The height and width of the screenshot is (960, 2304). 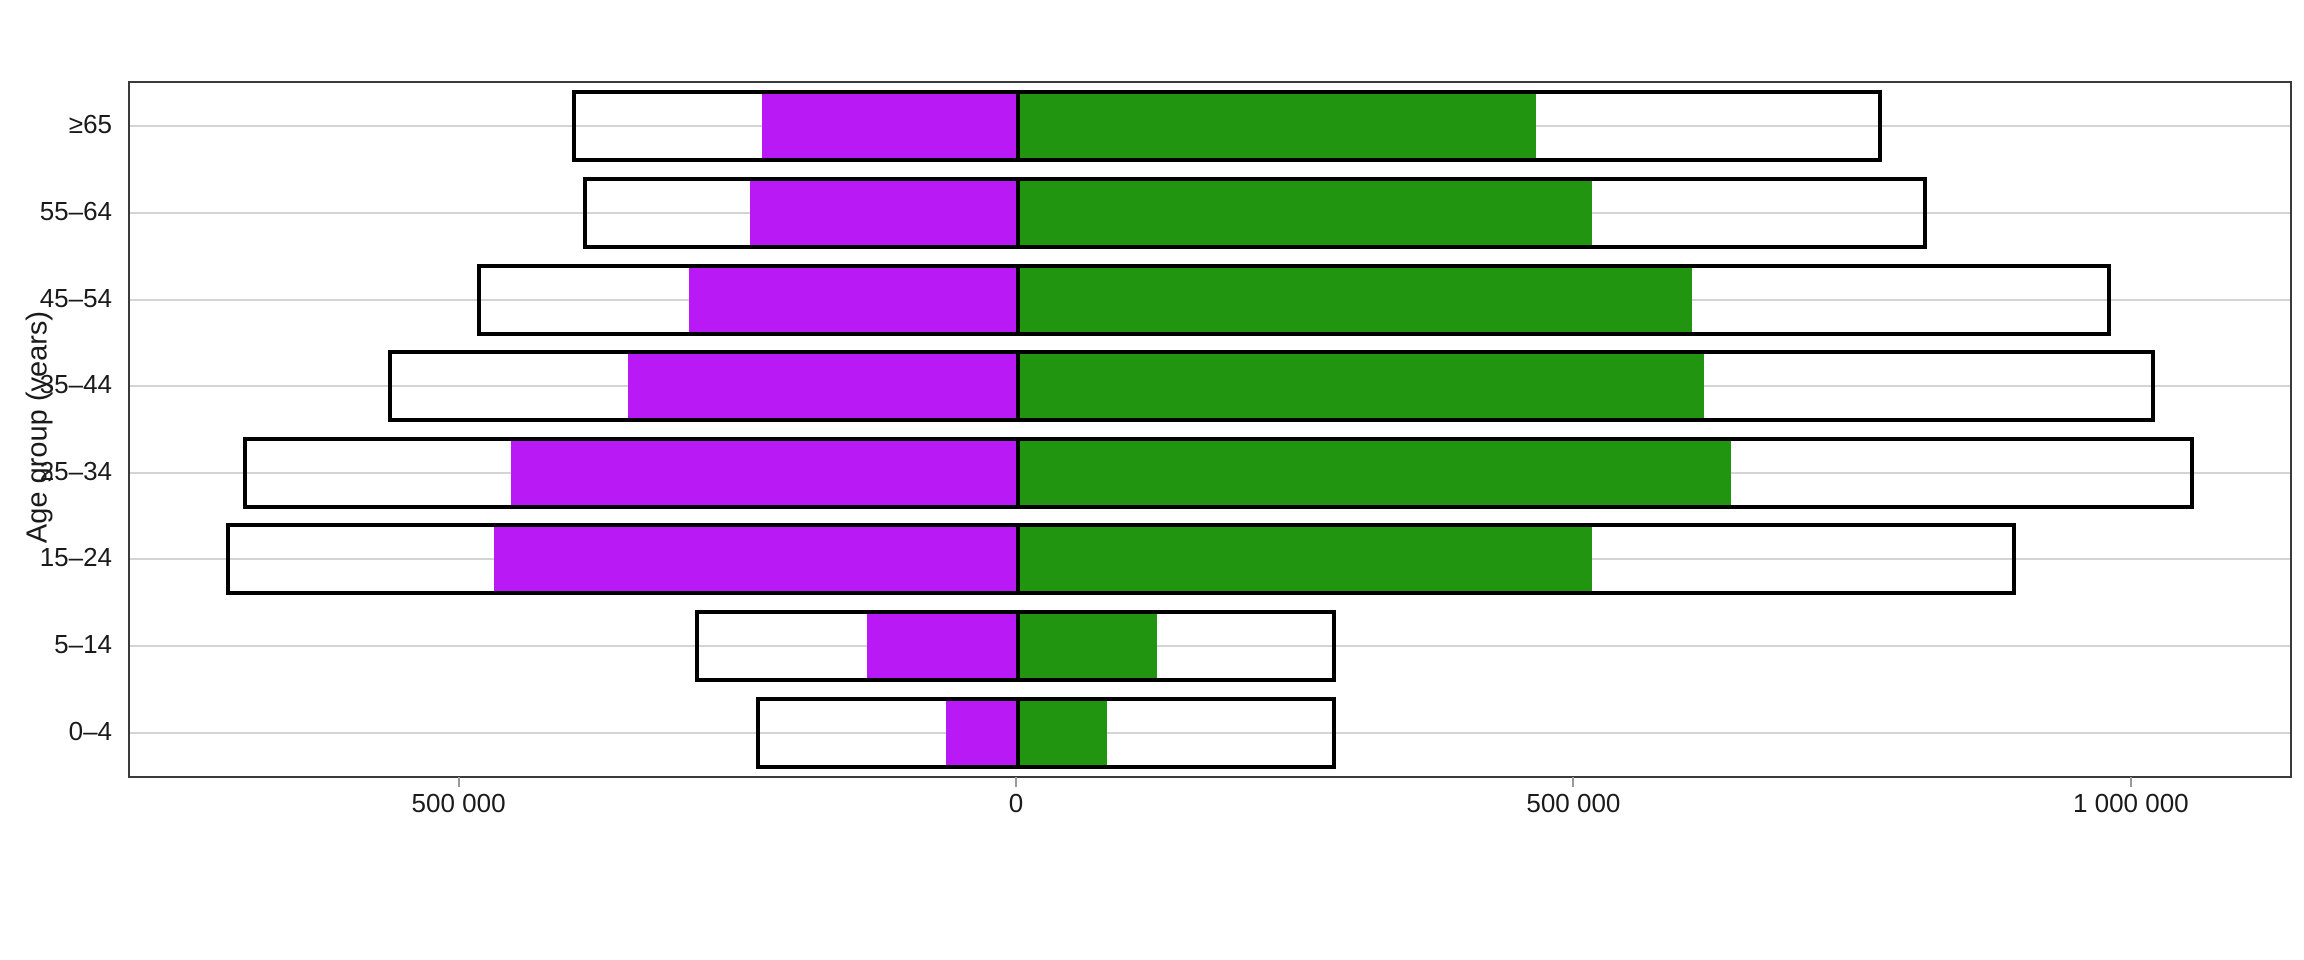 What do you see at coordinates (90, 124) in the screenshot?
I see `y-tick-label: ≥65` at bounding box center [90, 124].